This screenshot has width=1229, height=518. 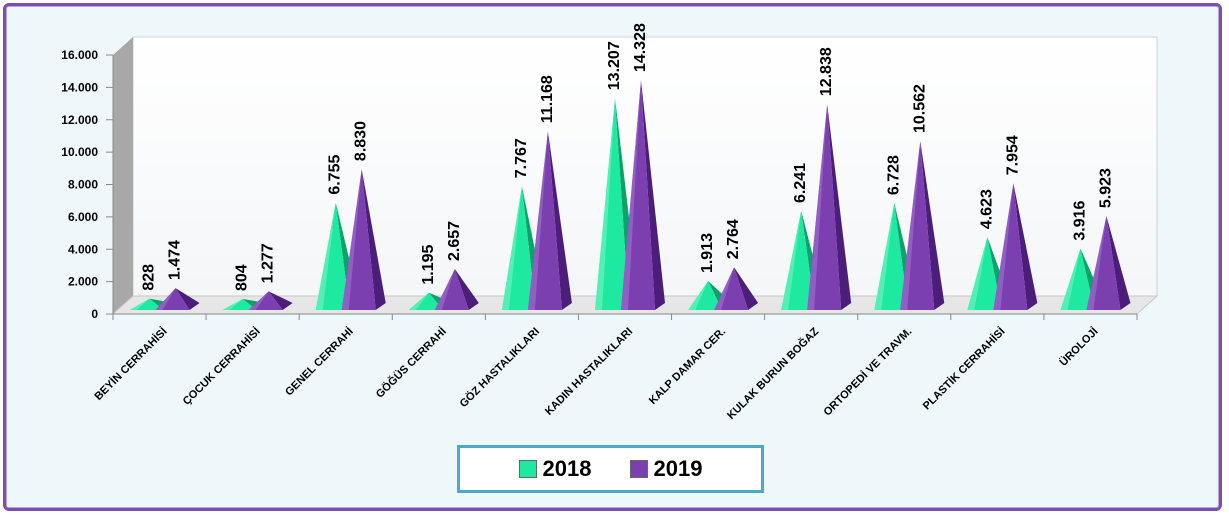 I want to click on category-label: ORTOPEDİ VE TRAVM., so click(x=868, y=372).